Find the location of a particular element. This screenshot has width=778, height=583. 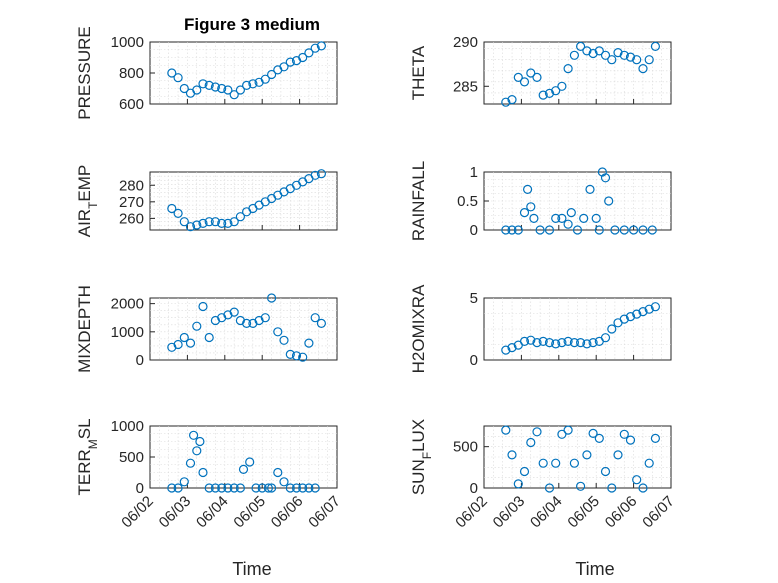

y-tick-label: 5 is located at coordinates (474, 298).